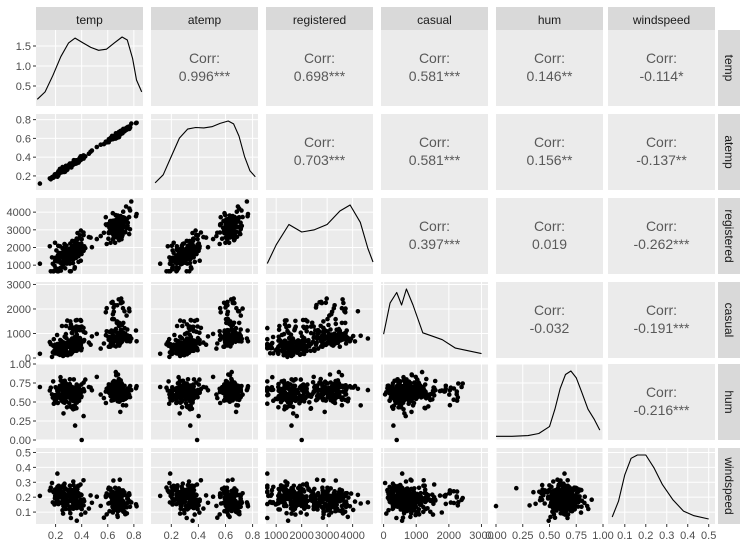 This screenshot has width=746, height=551. I want to click on panel-background, so click(661, 402).